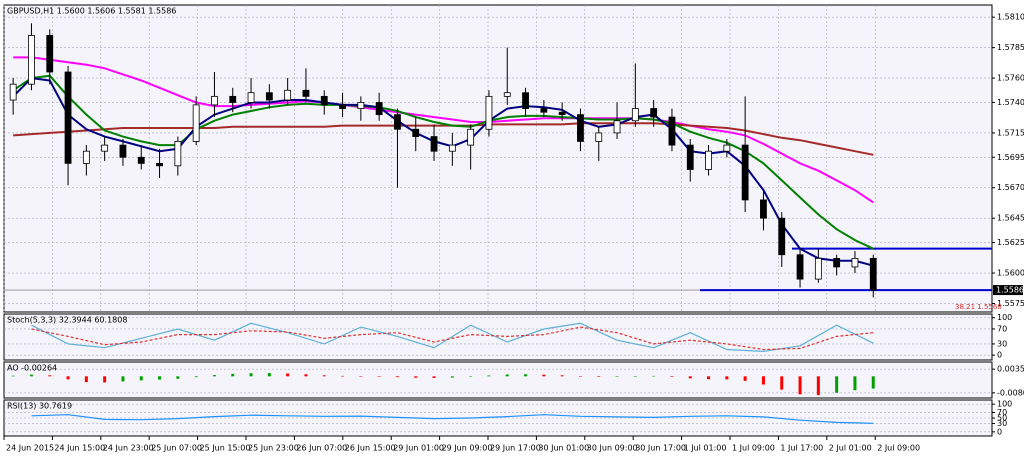 This screenshot has width=1024, height=457. What do you see at coordinates (753, 448) in the screenshot?
I see `x-tick-label: 1 Jul 09:00` at bounding box center [753, 448].